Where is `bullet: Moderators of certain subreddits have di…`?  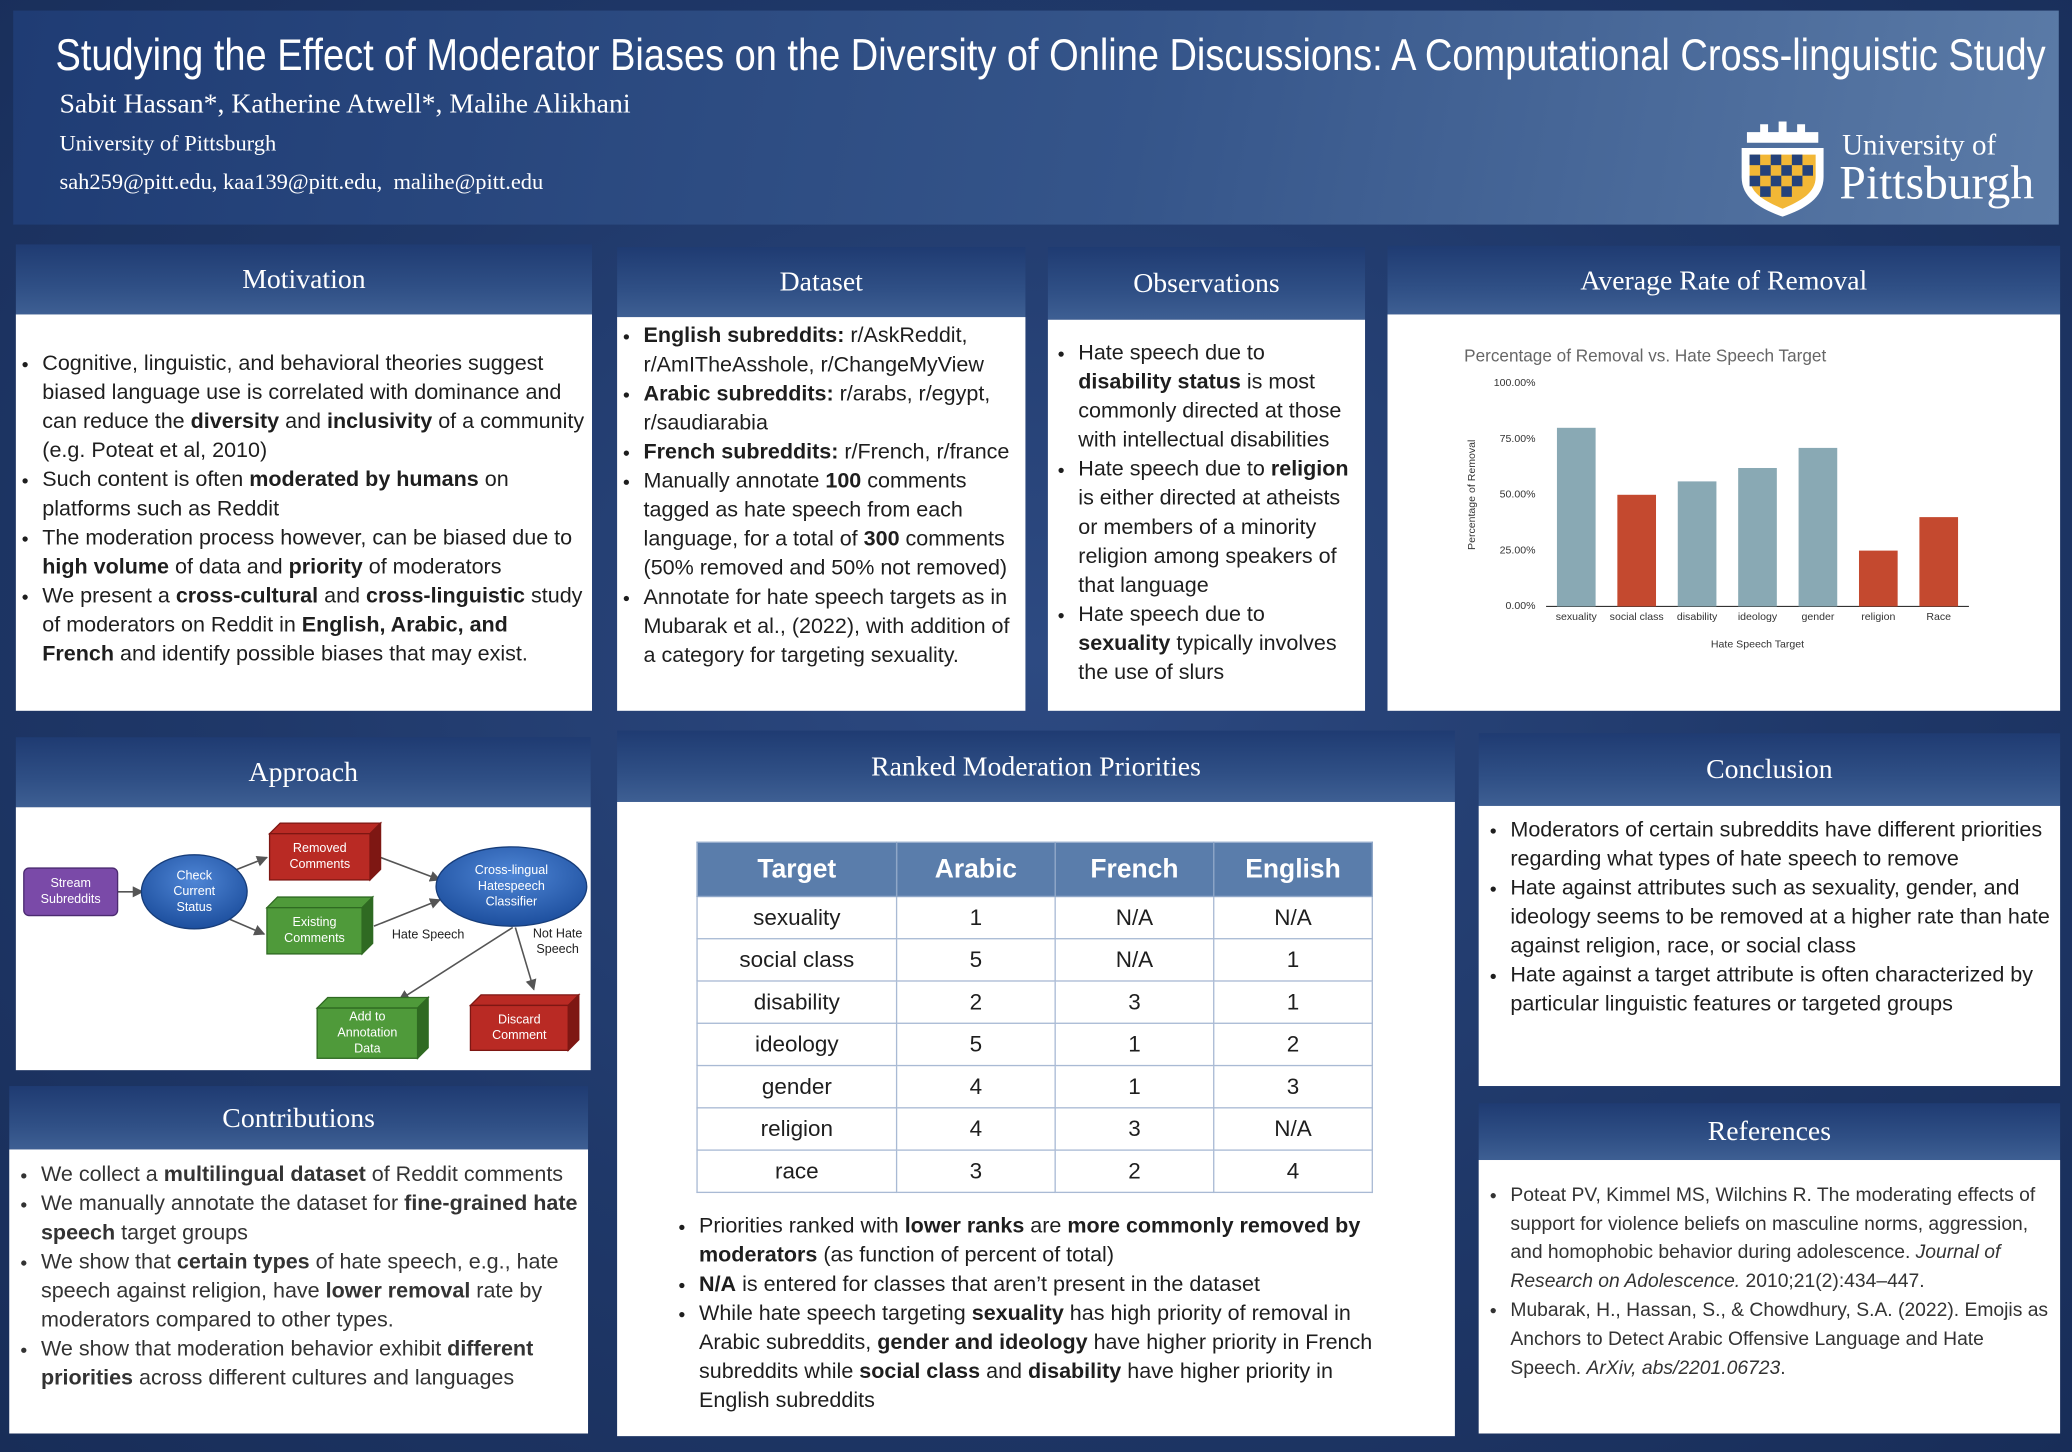 bullet: Moderators of certain subreddits have di… is located at coordinates (1781, 844).